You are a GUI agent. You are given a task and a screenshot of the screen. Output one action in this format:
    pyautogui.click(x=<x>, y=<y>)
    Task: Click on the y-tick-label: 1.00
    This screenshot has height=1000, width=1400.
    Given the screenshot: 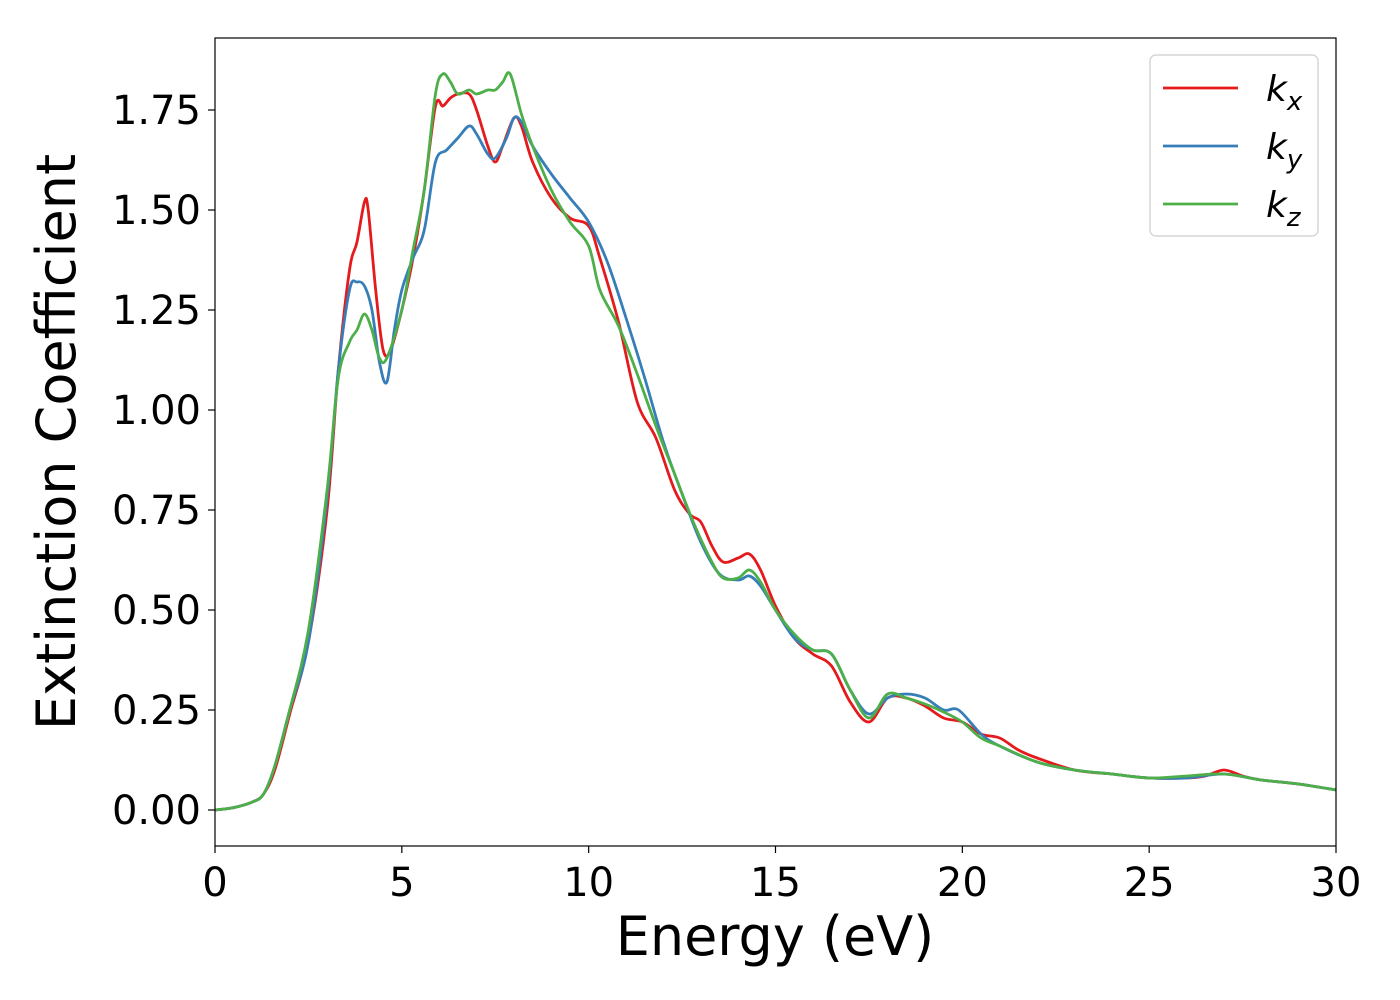 What is the action you would take?
    pyautogui.click(x=156, y=411)
    